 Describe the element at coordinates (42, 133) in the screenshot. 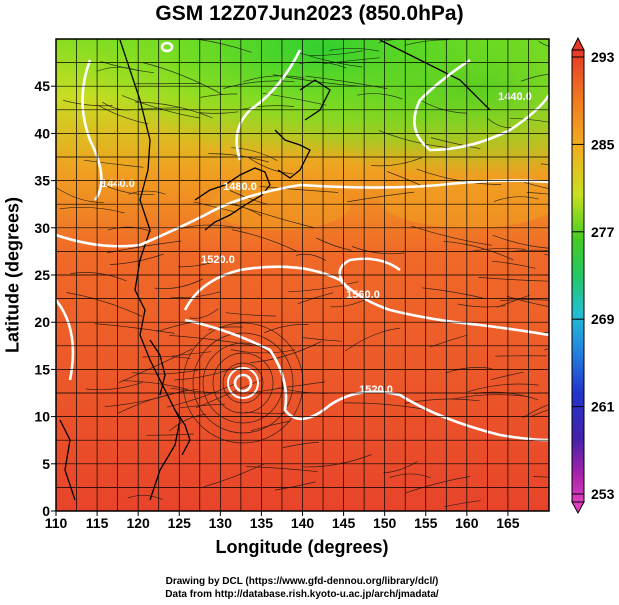

I see `y-tick-label: 40` at that location.